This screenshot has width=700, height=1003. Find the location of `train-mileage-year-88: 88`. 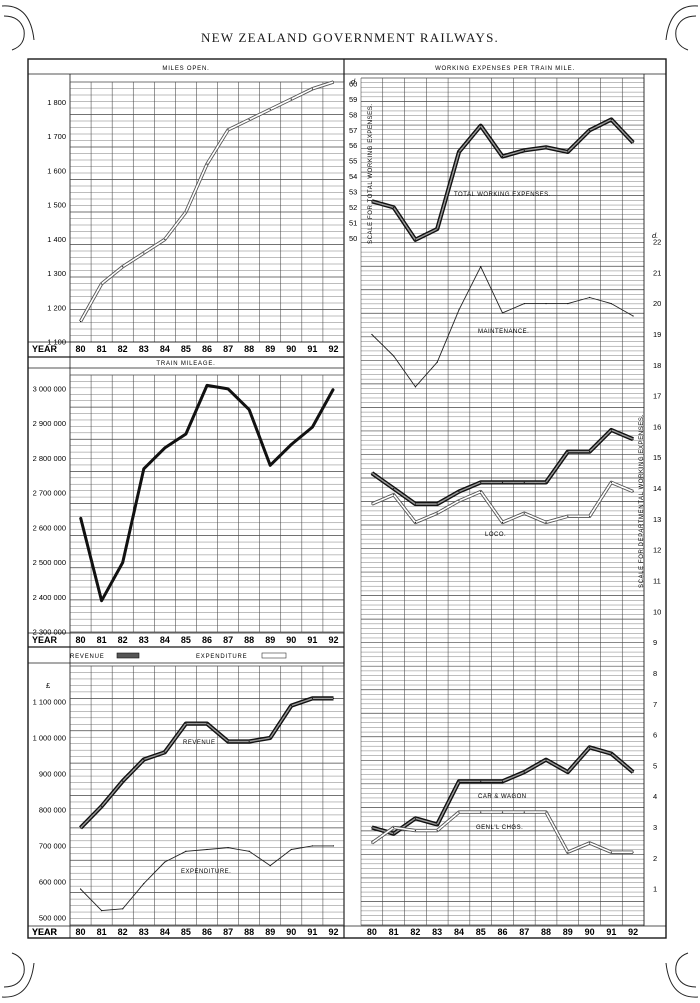

train-mileage-year-88: 88 is located at coordinates (249, 640).